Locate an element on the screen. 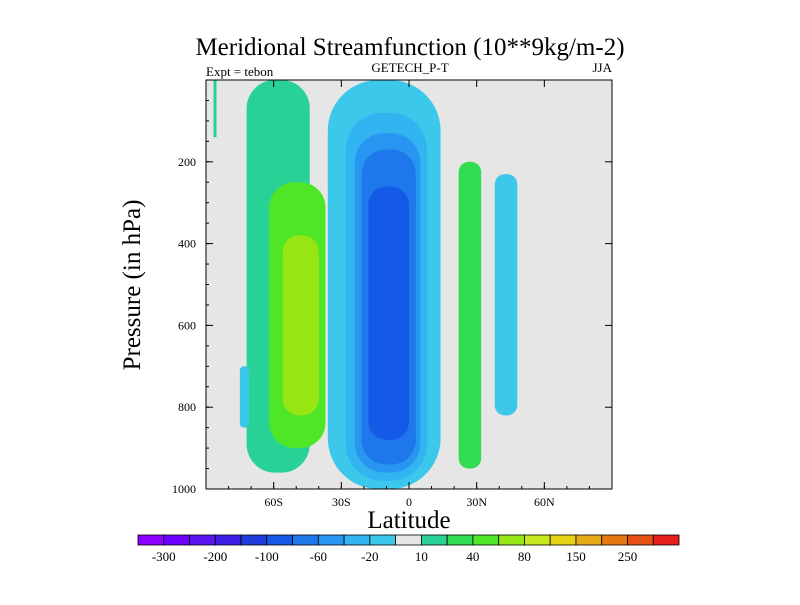  x-tick-label: 30S is located at coordinates (341, 502).